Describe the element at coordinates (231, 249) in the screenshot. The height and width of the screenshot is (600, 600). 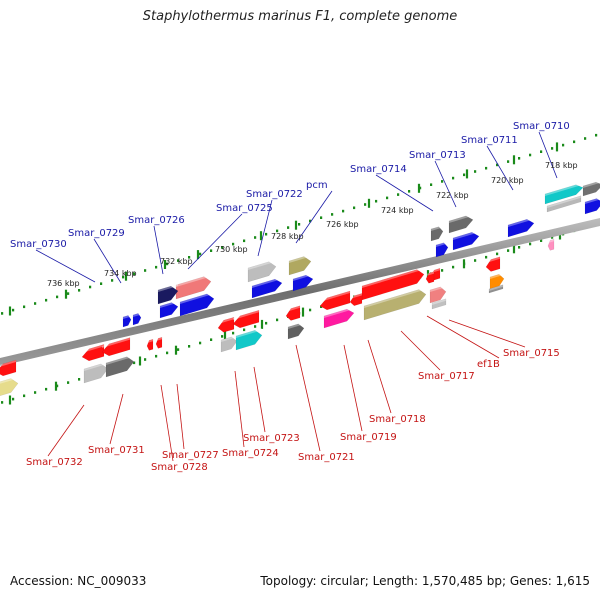
I see `tick-label-730kbp: 730 kbp` at that location.